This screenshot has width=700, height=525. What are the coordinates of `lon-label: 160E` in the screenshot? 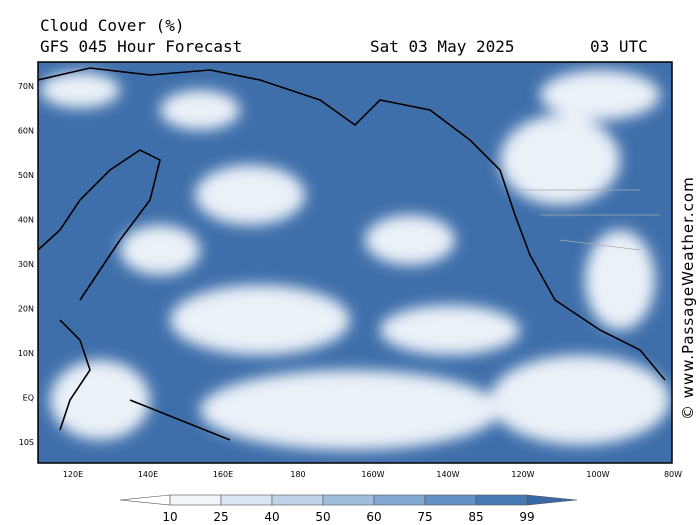 It's located at (223, 474).